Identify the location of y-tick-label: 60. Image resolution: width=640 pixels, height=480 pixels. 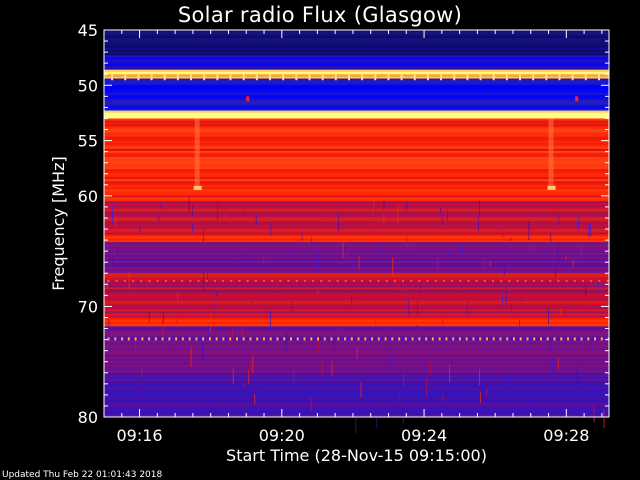
(88, 196).